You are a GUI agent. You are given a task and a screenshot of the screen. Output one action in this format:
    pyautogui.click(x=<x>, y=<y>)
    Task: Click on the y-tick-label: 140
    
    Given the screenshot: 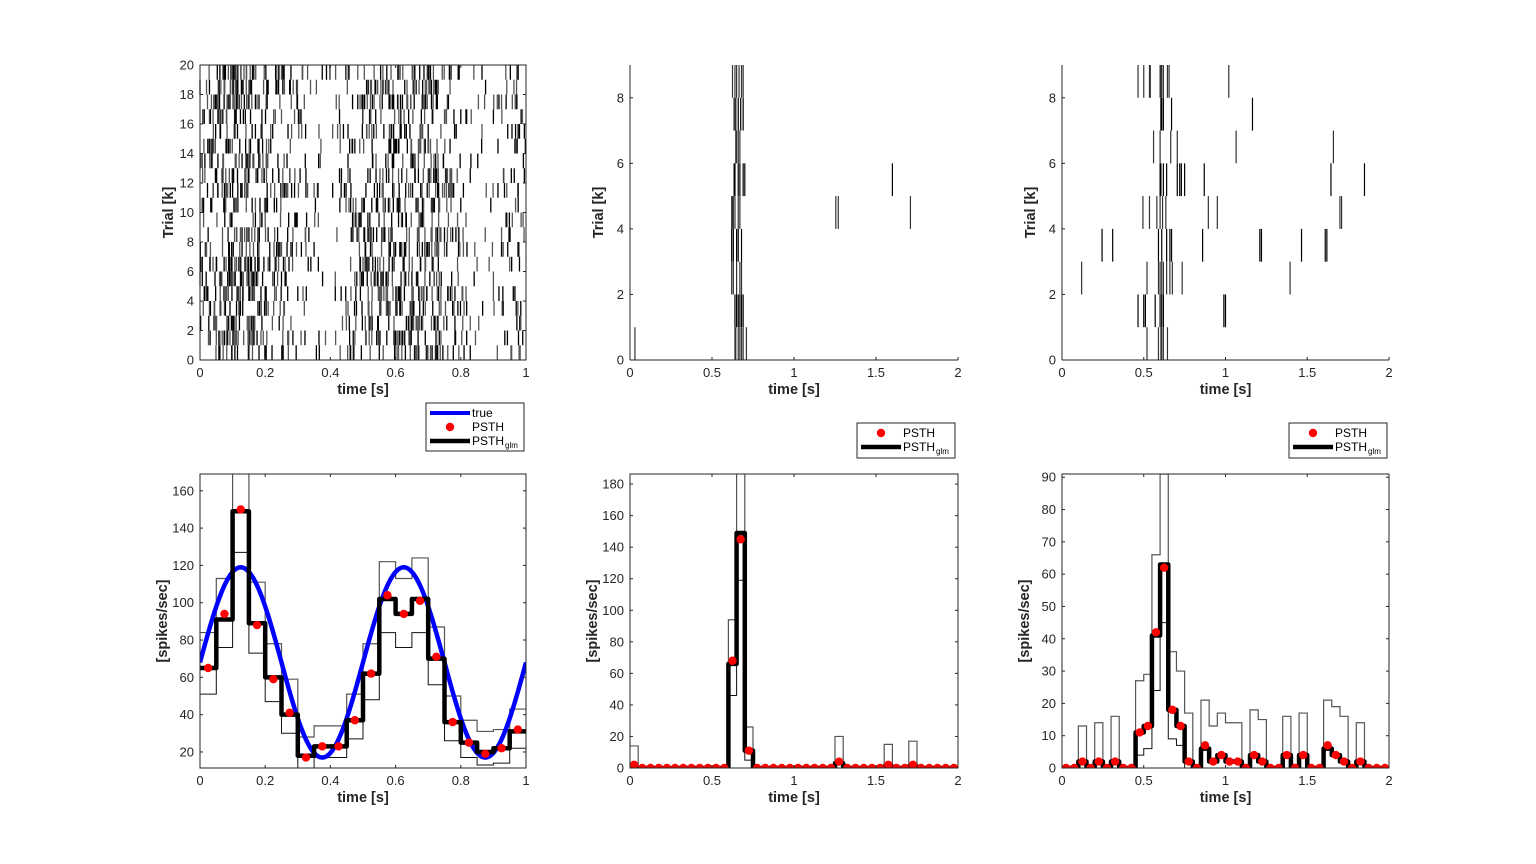 What is the action you would take?
    pyautogui.click(x=613, y=547)
    